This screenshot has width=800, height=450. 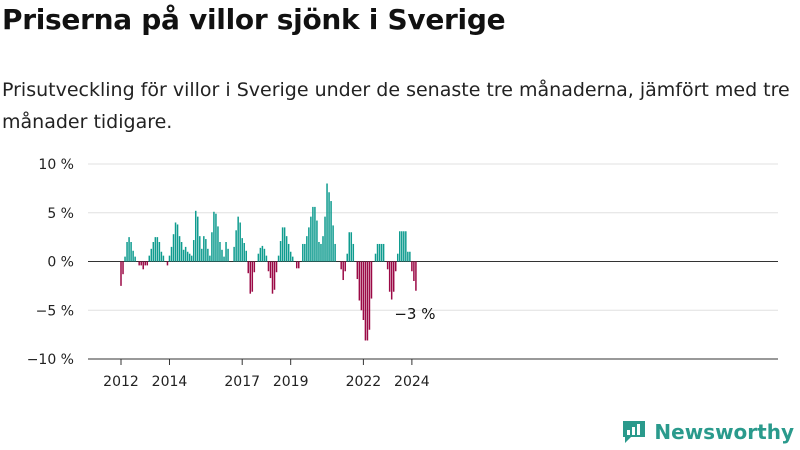 What do you see at coordinates (433, 374) in the screenshot?
I see `x-axis: 2012 2014 2017 2019 2022 2024` at bounding box center [433, 374].